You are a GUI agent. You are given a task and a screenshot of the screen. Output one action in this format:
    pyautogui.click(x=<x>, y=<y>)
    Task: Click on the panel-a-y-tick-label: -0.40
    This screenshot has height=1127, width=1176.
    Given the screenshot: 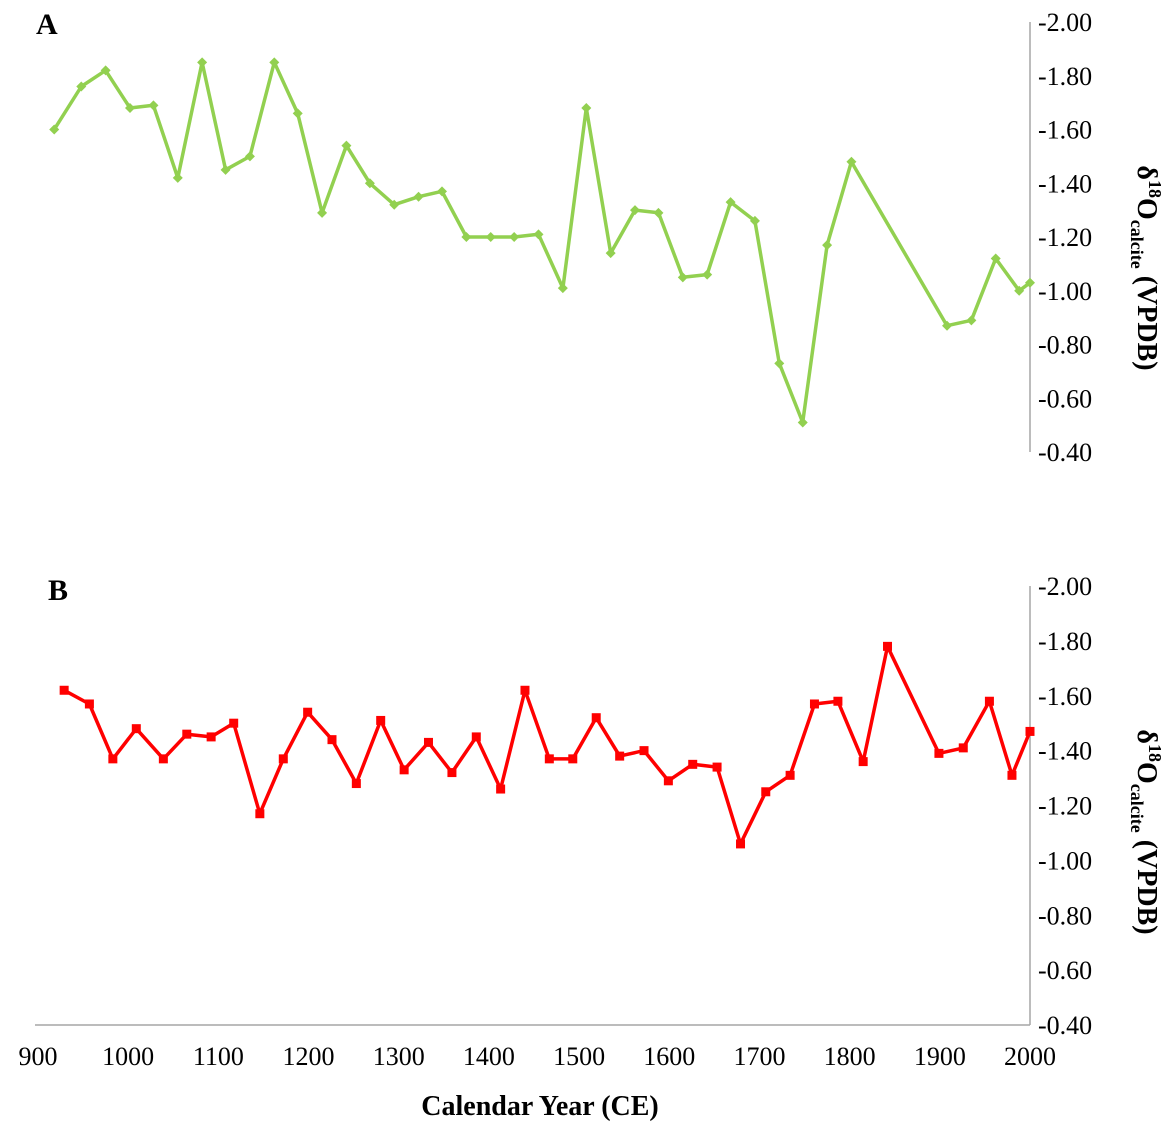 What is the action you would take?
    pyautogui.click(x=1065, y=452)
    